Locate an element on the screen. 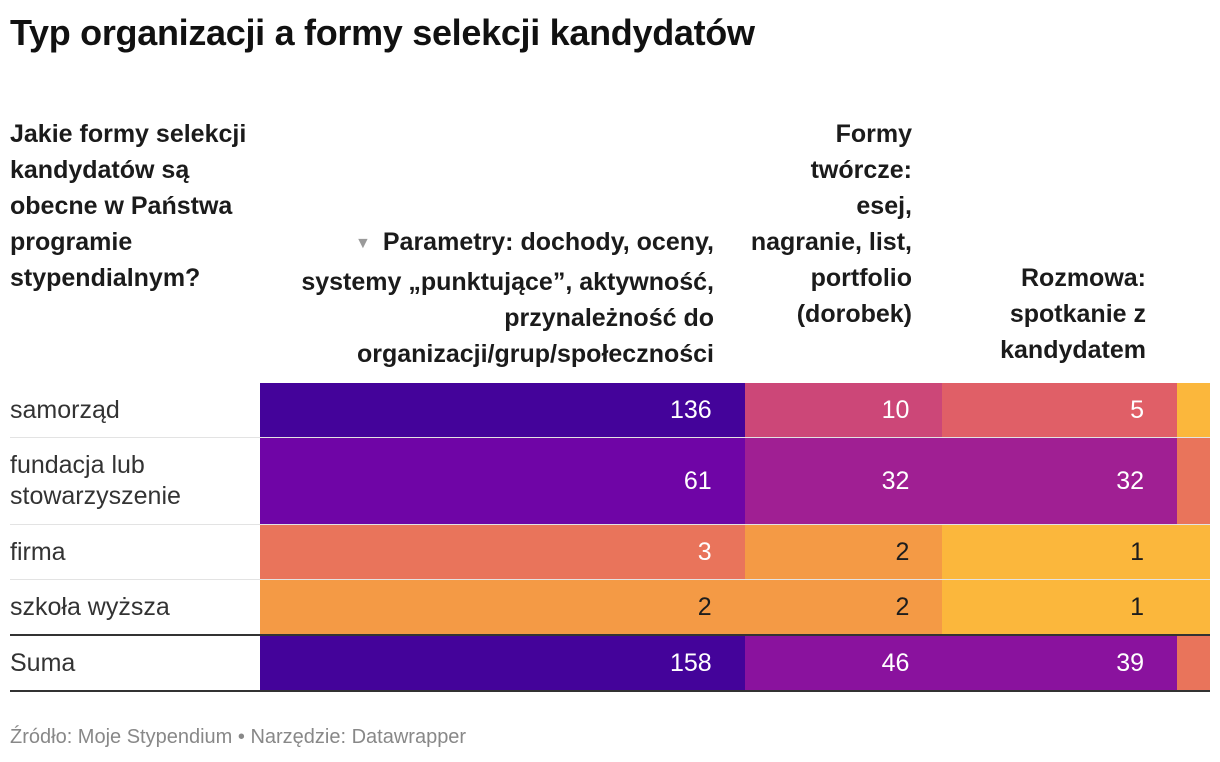  table-row: samorząd 136 10 5 is located at coordinates (610, 410).